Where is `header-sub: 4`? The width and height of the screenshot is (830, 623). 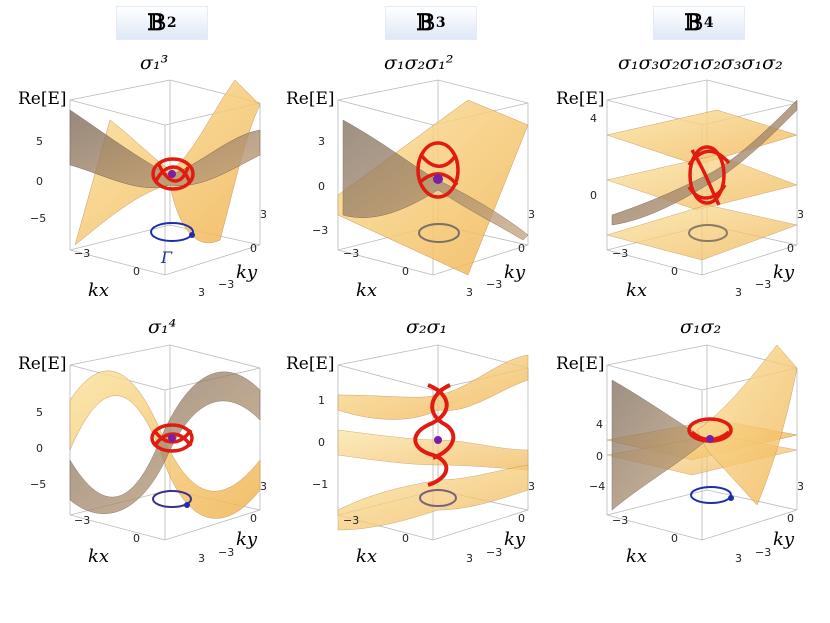
header-sub: 4 is located at coordinates (708, 23).